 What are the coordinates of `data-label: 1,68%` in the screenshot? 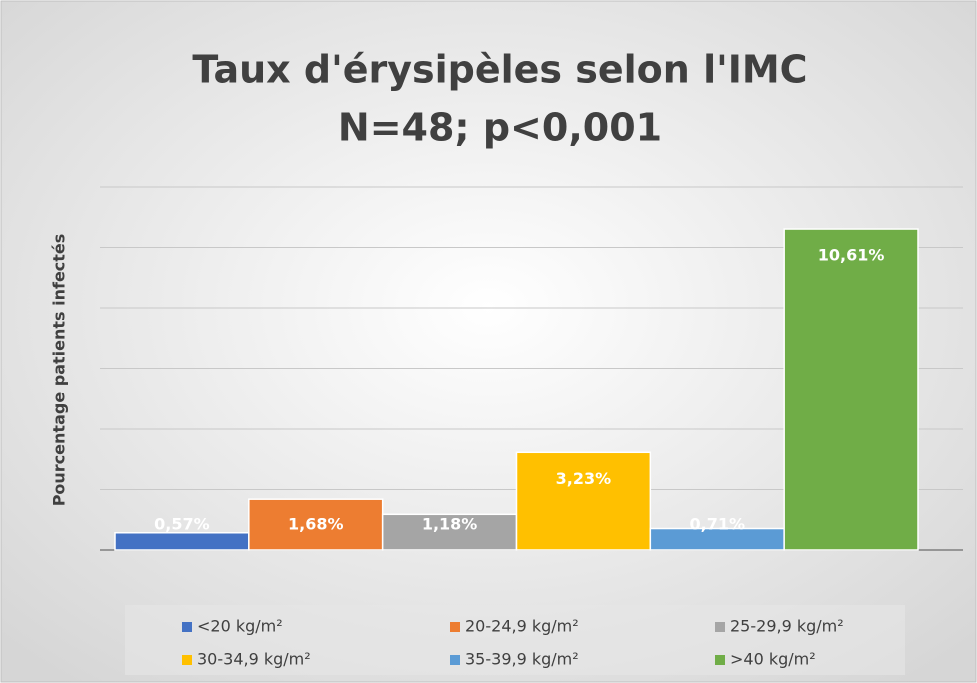 It's located at (316, 524).